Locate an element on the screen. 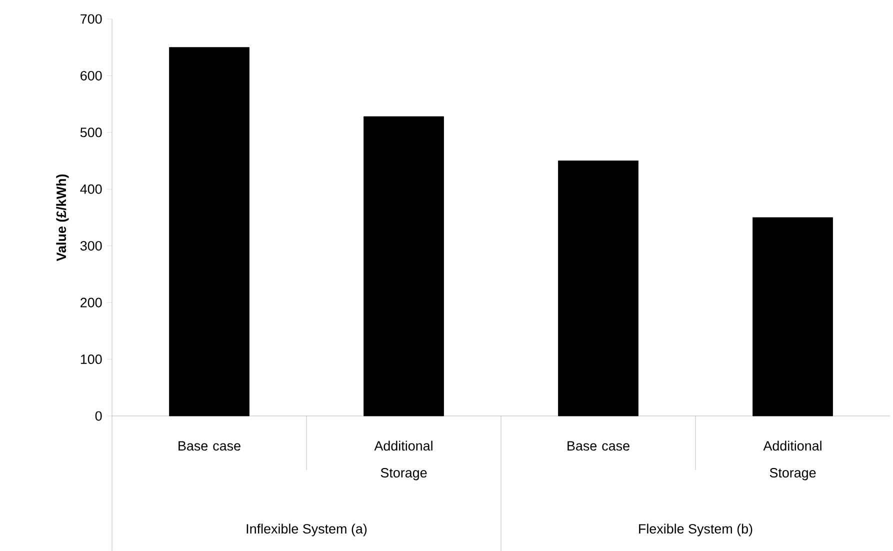 The height and width of the screenshot is (551, 893). text: Flexible System (b) is located at coordinates (695, 530).